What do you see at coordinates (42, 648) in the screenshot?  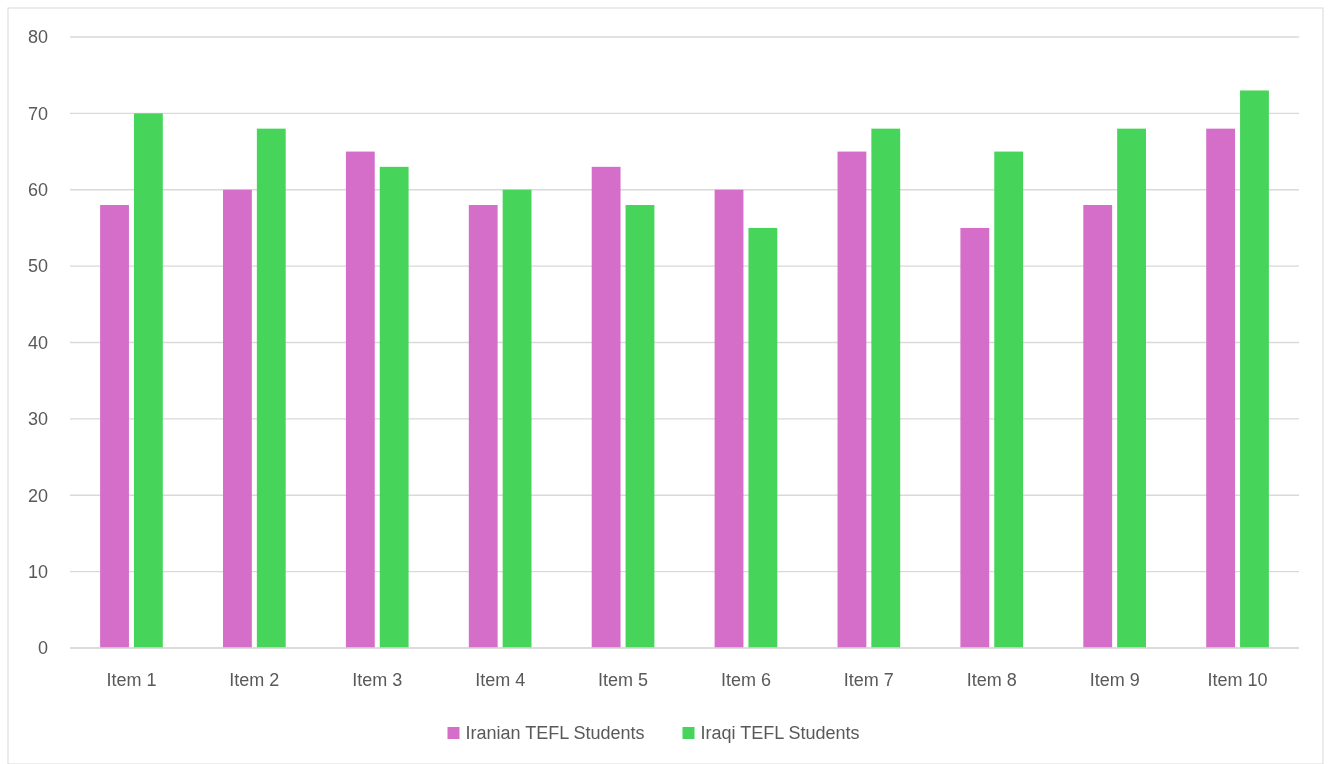 I see `y-tick-label: 0` at bounding box center [42, 648].